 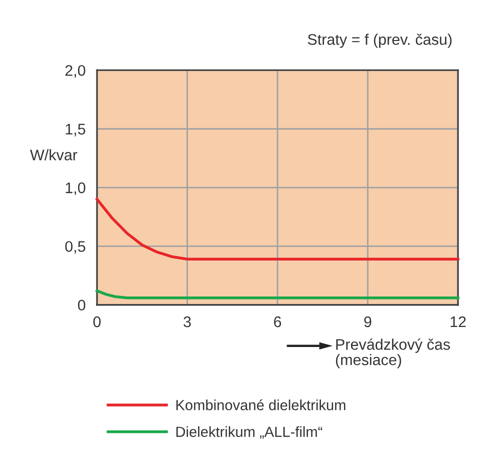 What do you see at coordinates (458, 322) in the screenshot?
I see `x-tick-label: 12` at bounding box center [458, 322].